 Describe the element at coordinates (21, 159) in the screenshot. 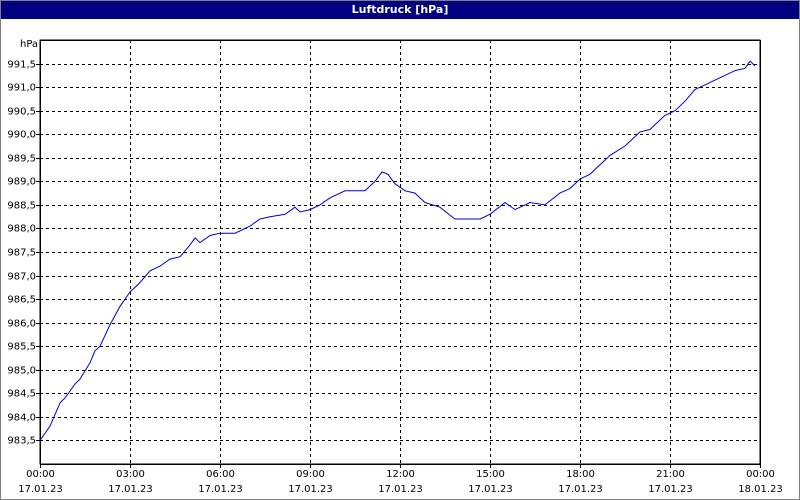

I see `y-tick-label: 989,5` at that location.